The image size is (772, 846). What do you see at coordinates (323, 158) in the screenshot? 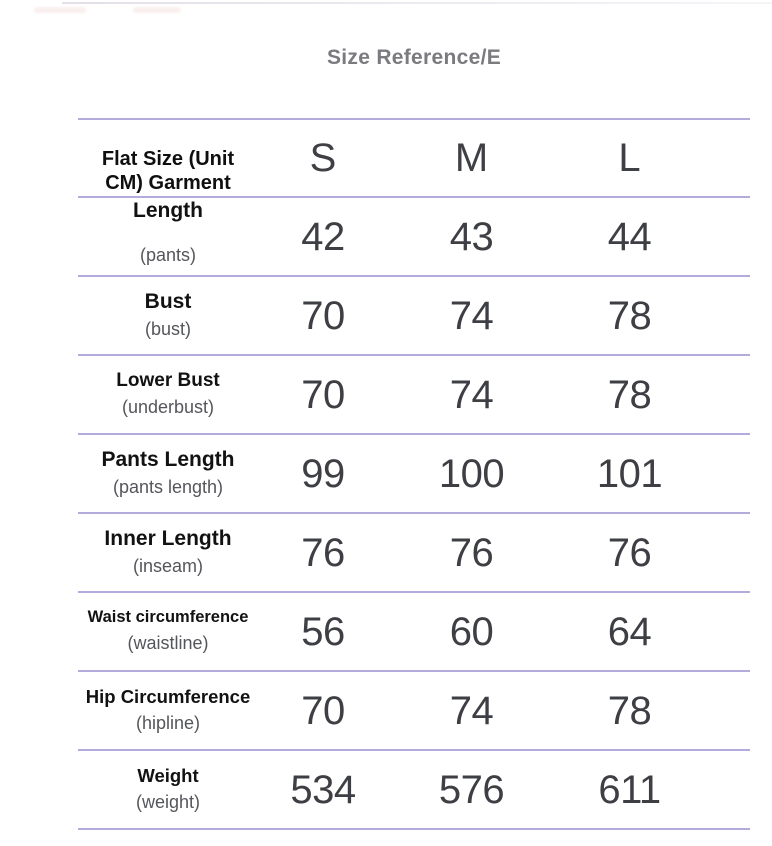
I see `column-header-s: S` at bounding box center [323, 158].